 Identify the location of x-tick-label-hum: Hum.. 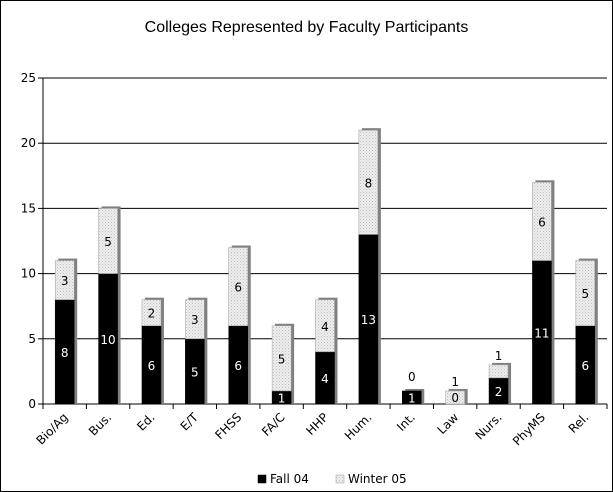
(358, 426).